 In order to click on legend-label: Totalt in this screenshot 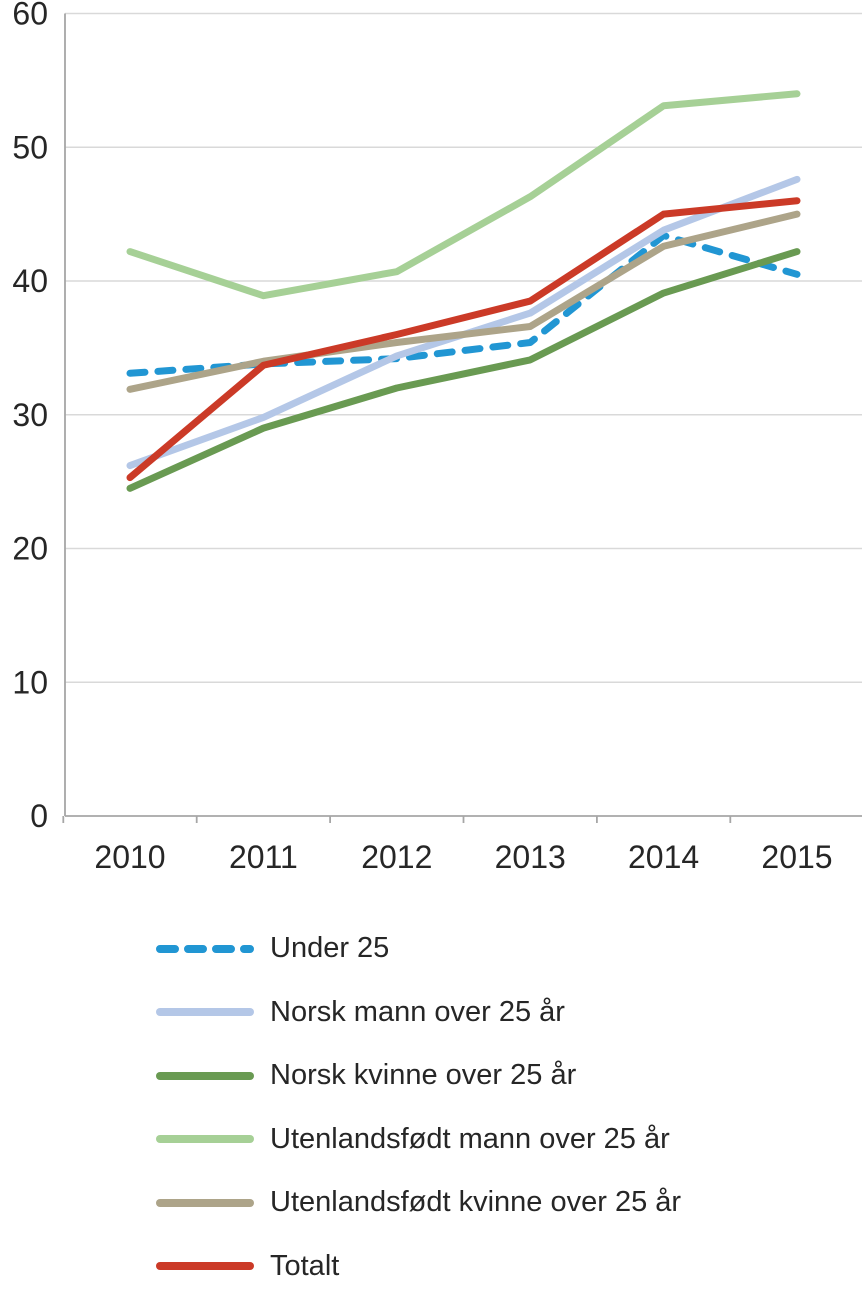, I will do `click(304, 1266)`.